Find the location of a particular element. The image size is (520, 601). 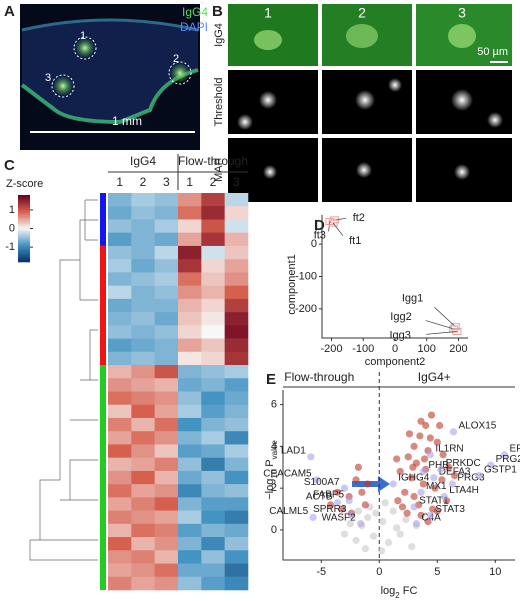

colorbar-tick-label: 0 is located at coordinates (12, 228).